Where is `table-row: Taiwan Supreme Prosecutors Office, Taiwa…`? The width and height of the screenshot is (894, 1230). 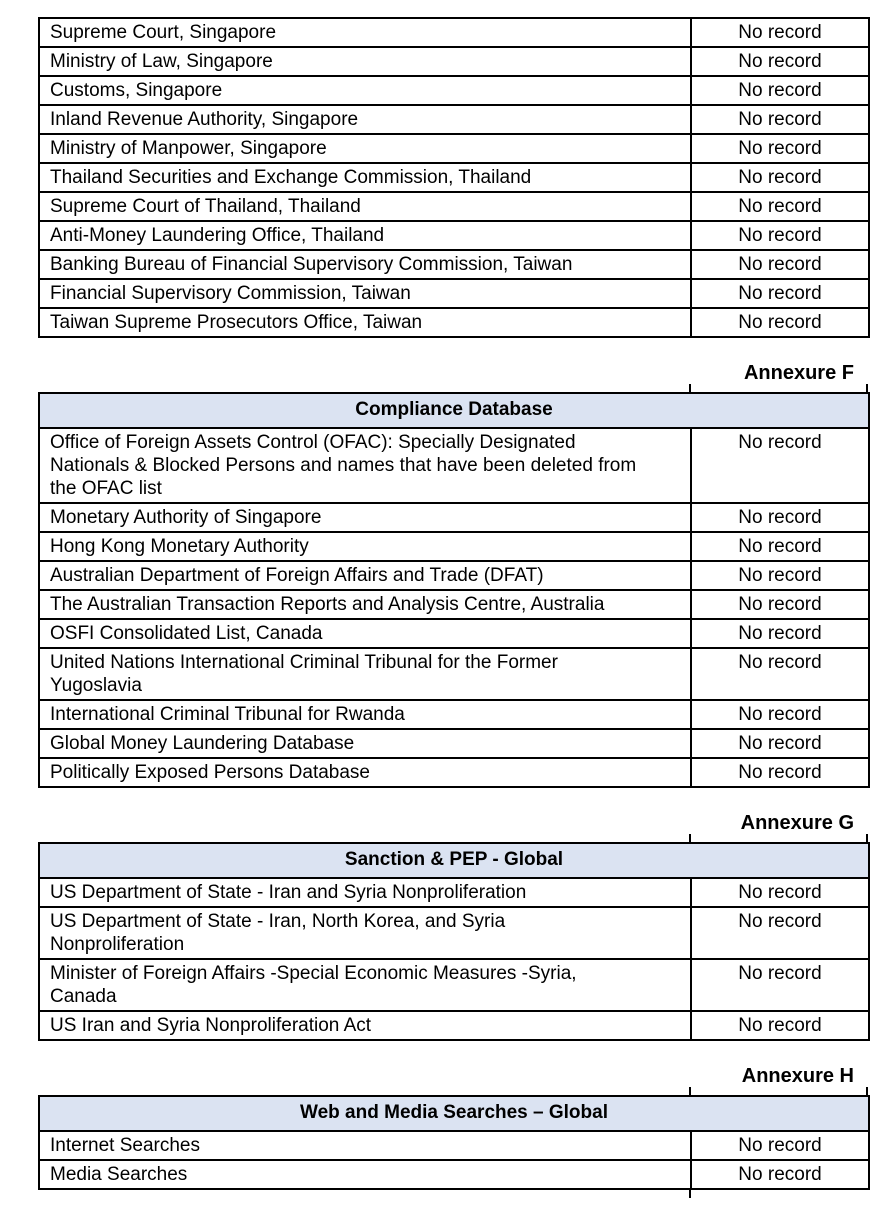 table-row: Taiwan Supreme Prosecutors Office, Taiwa… is located at coordinates (454, 322).